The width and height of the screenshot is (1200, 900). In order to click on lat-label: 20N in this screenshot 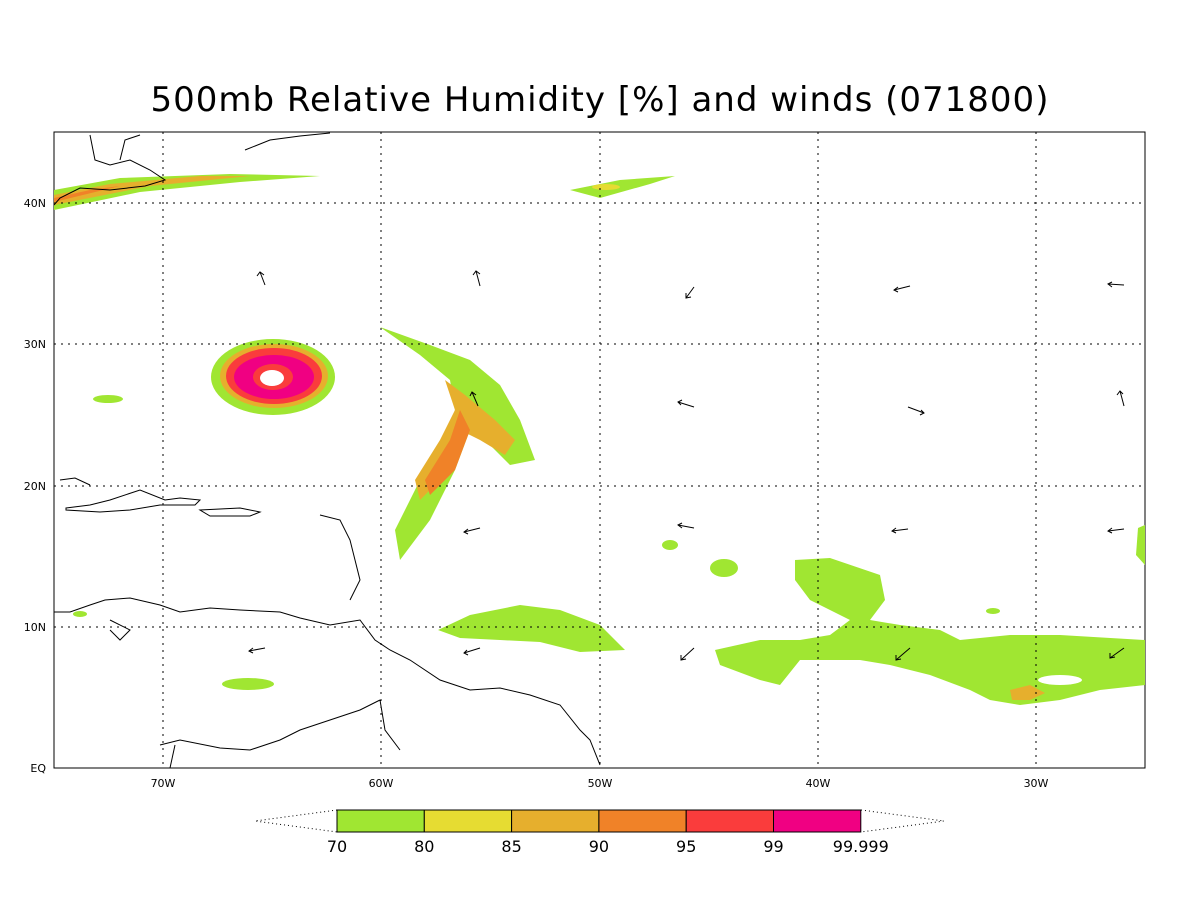, I will do `click(35, 486)`.